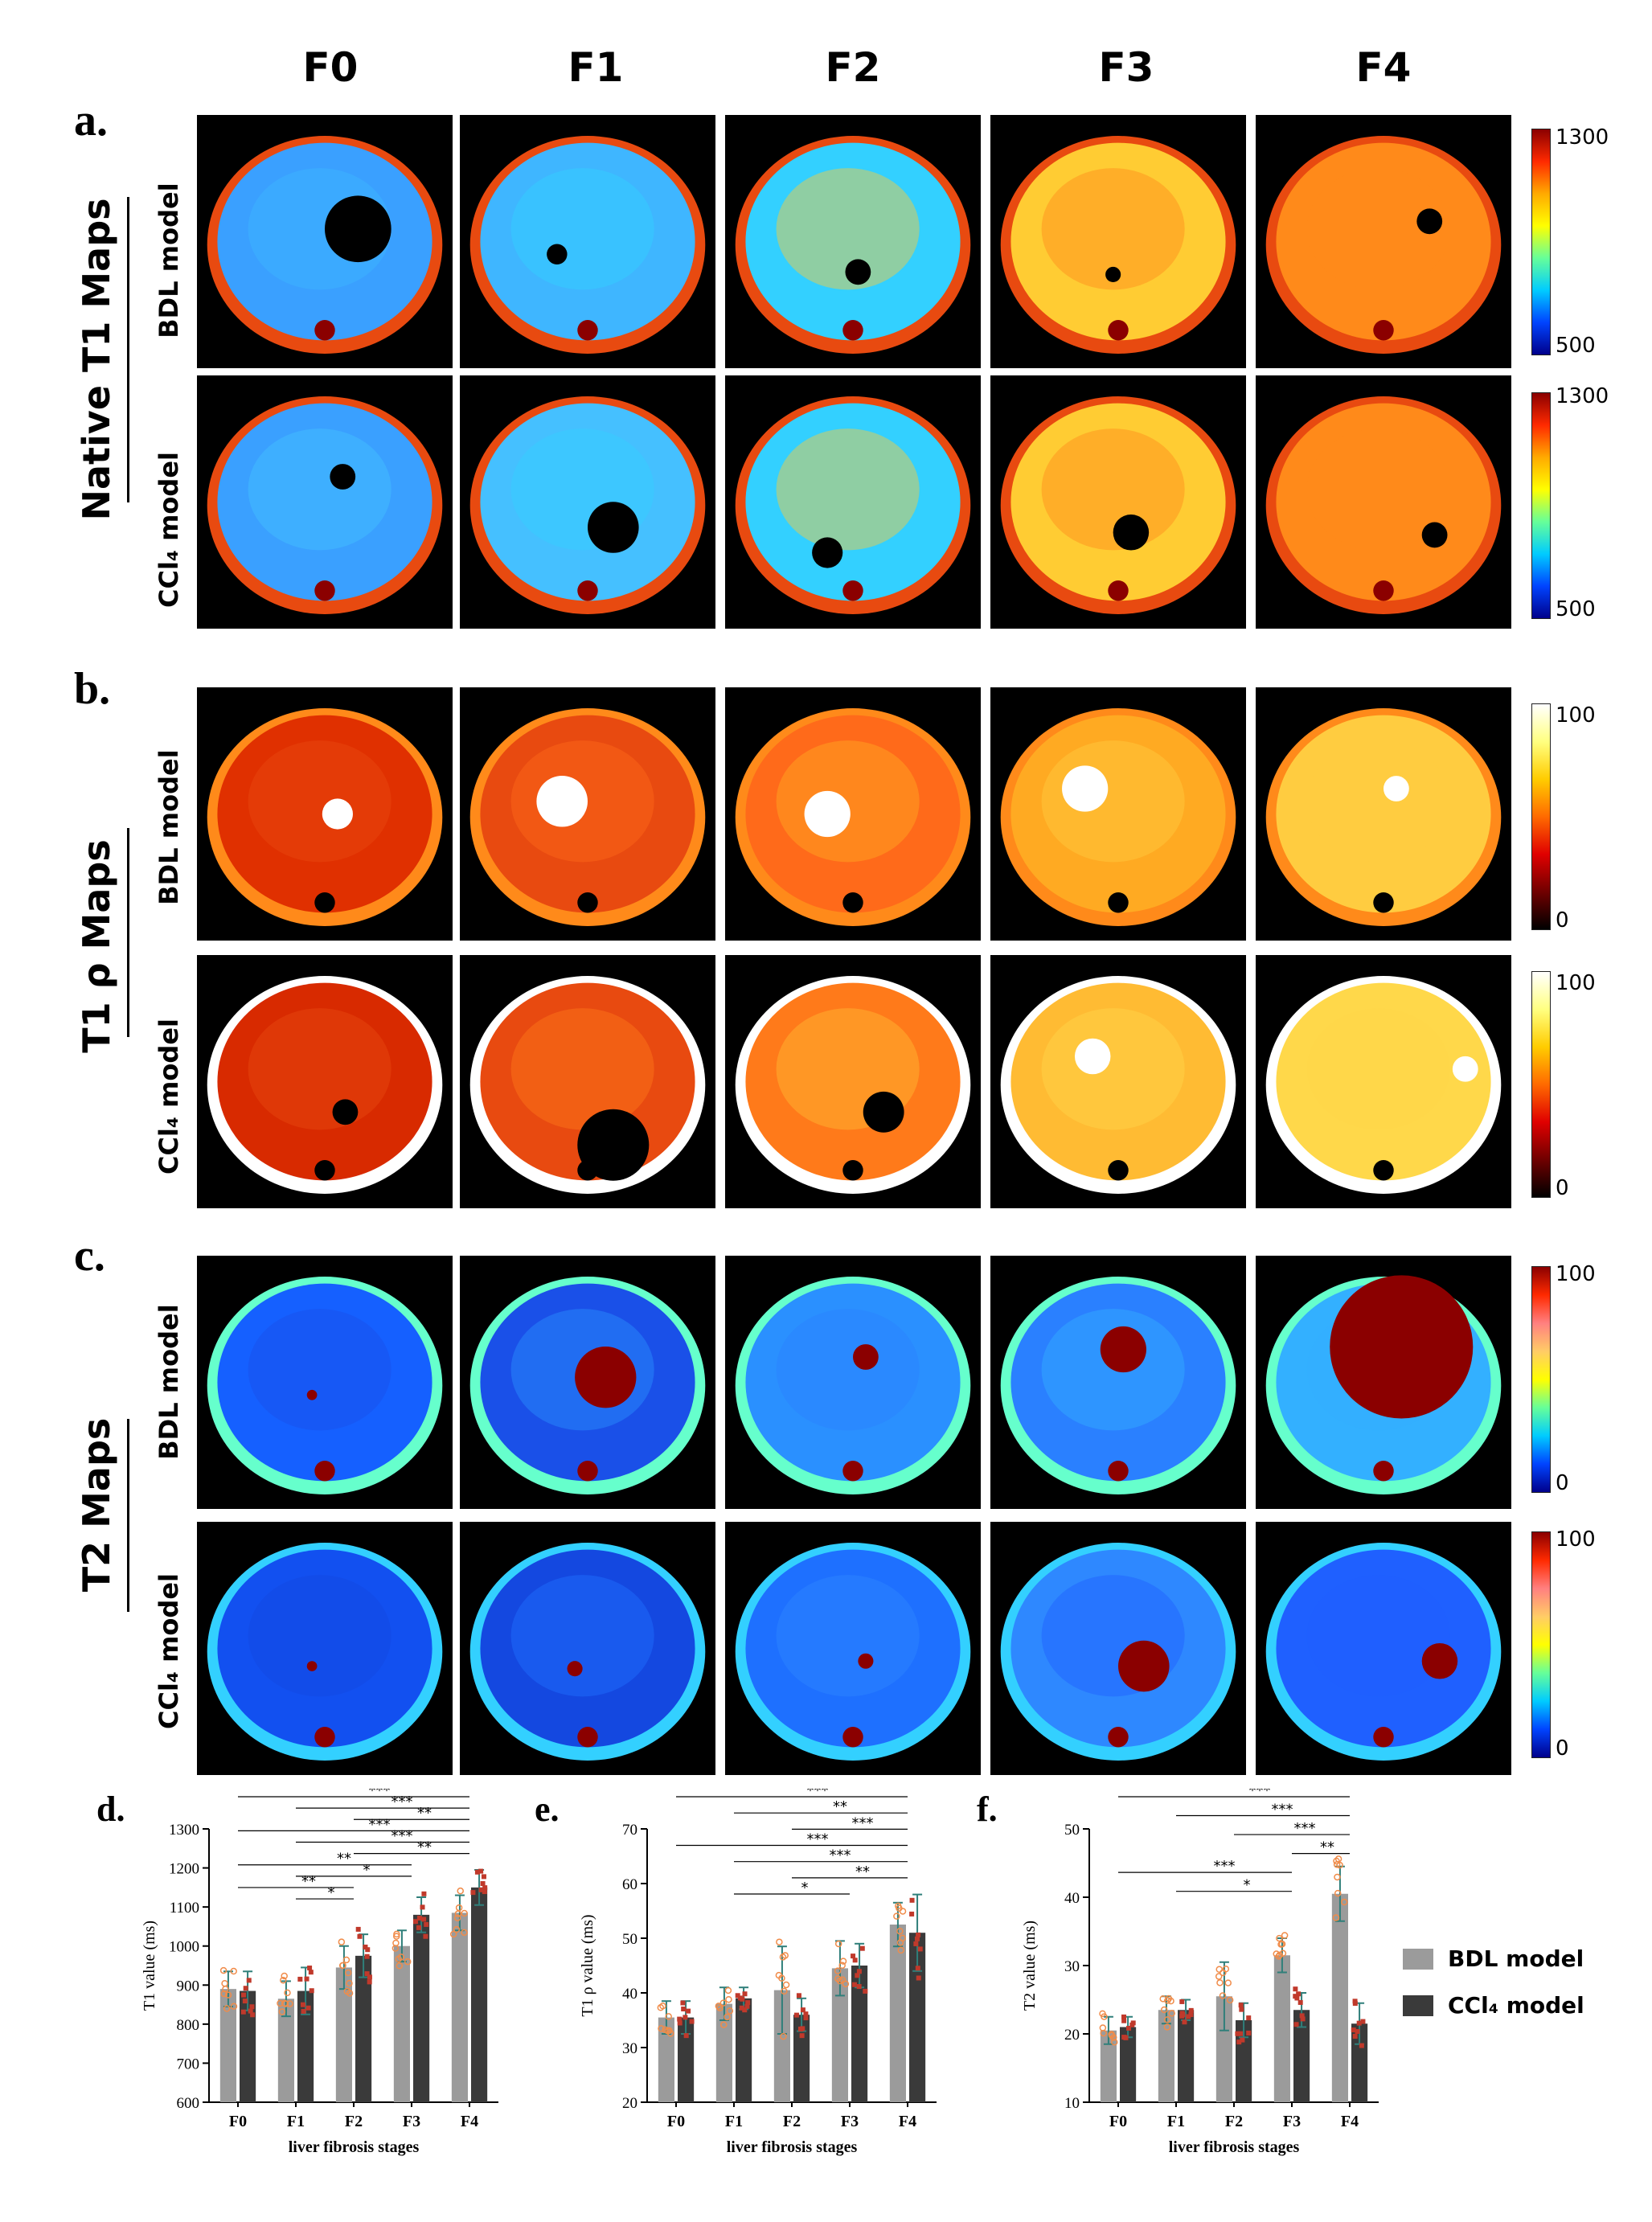 This screenshot has width=1652, height=2222. What do you see at coordinates (1516, 2006) in the screenshot?
I see `legend-label-ccl4: CCl₄ model` at bounding box center [1516, 2006].